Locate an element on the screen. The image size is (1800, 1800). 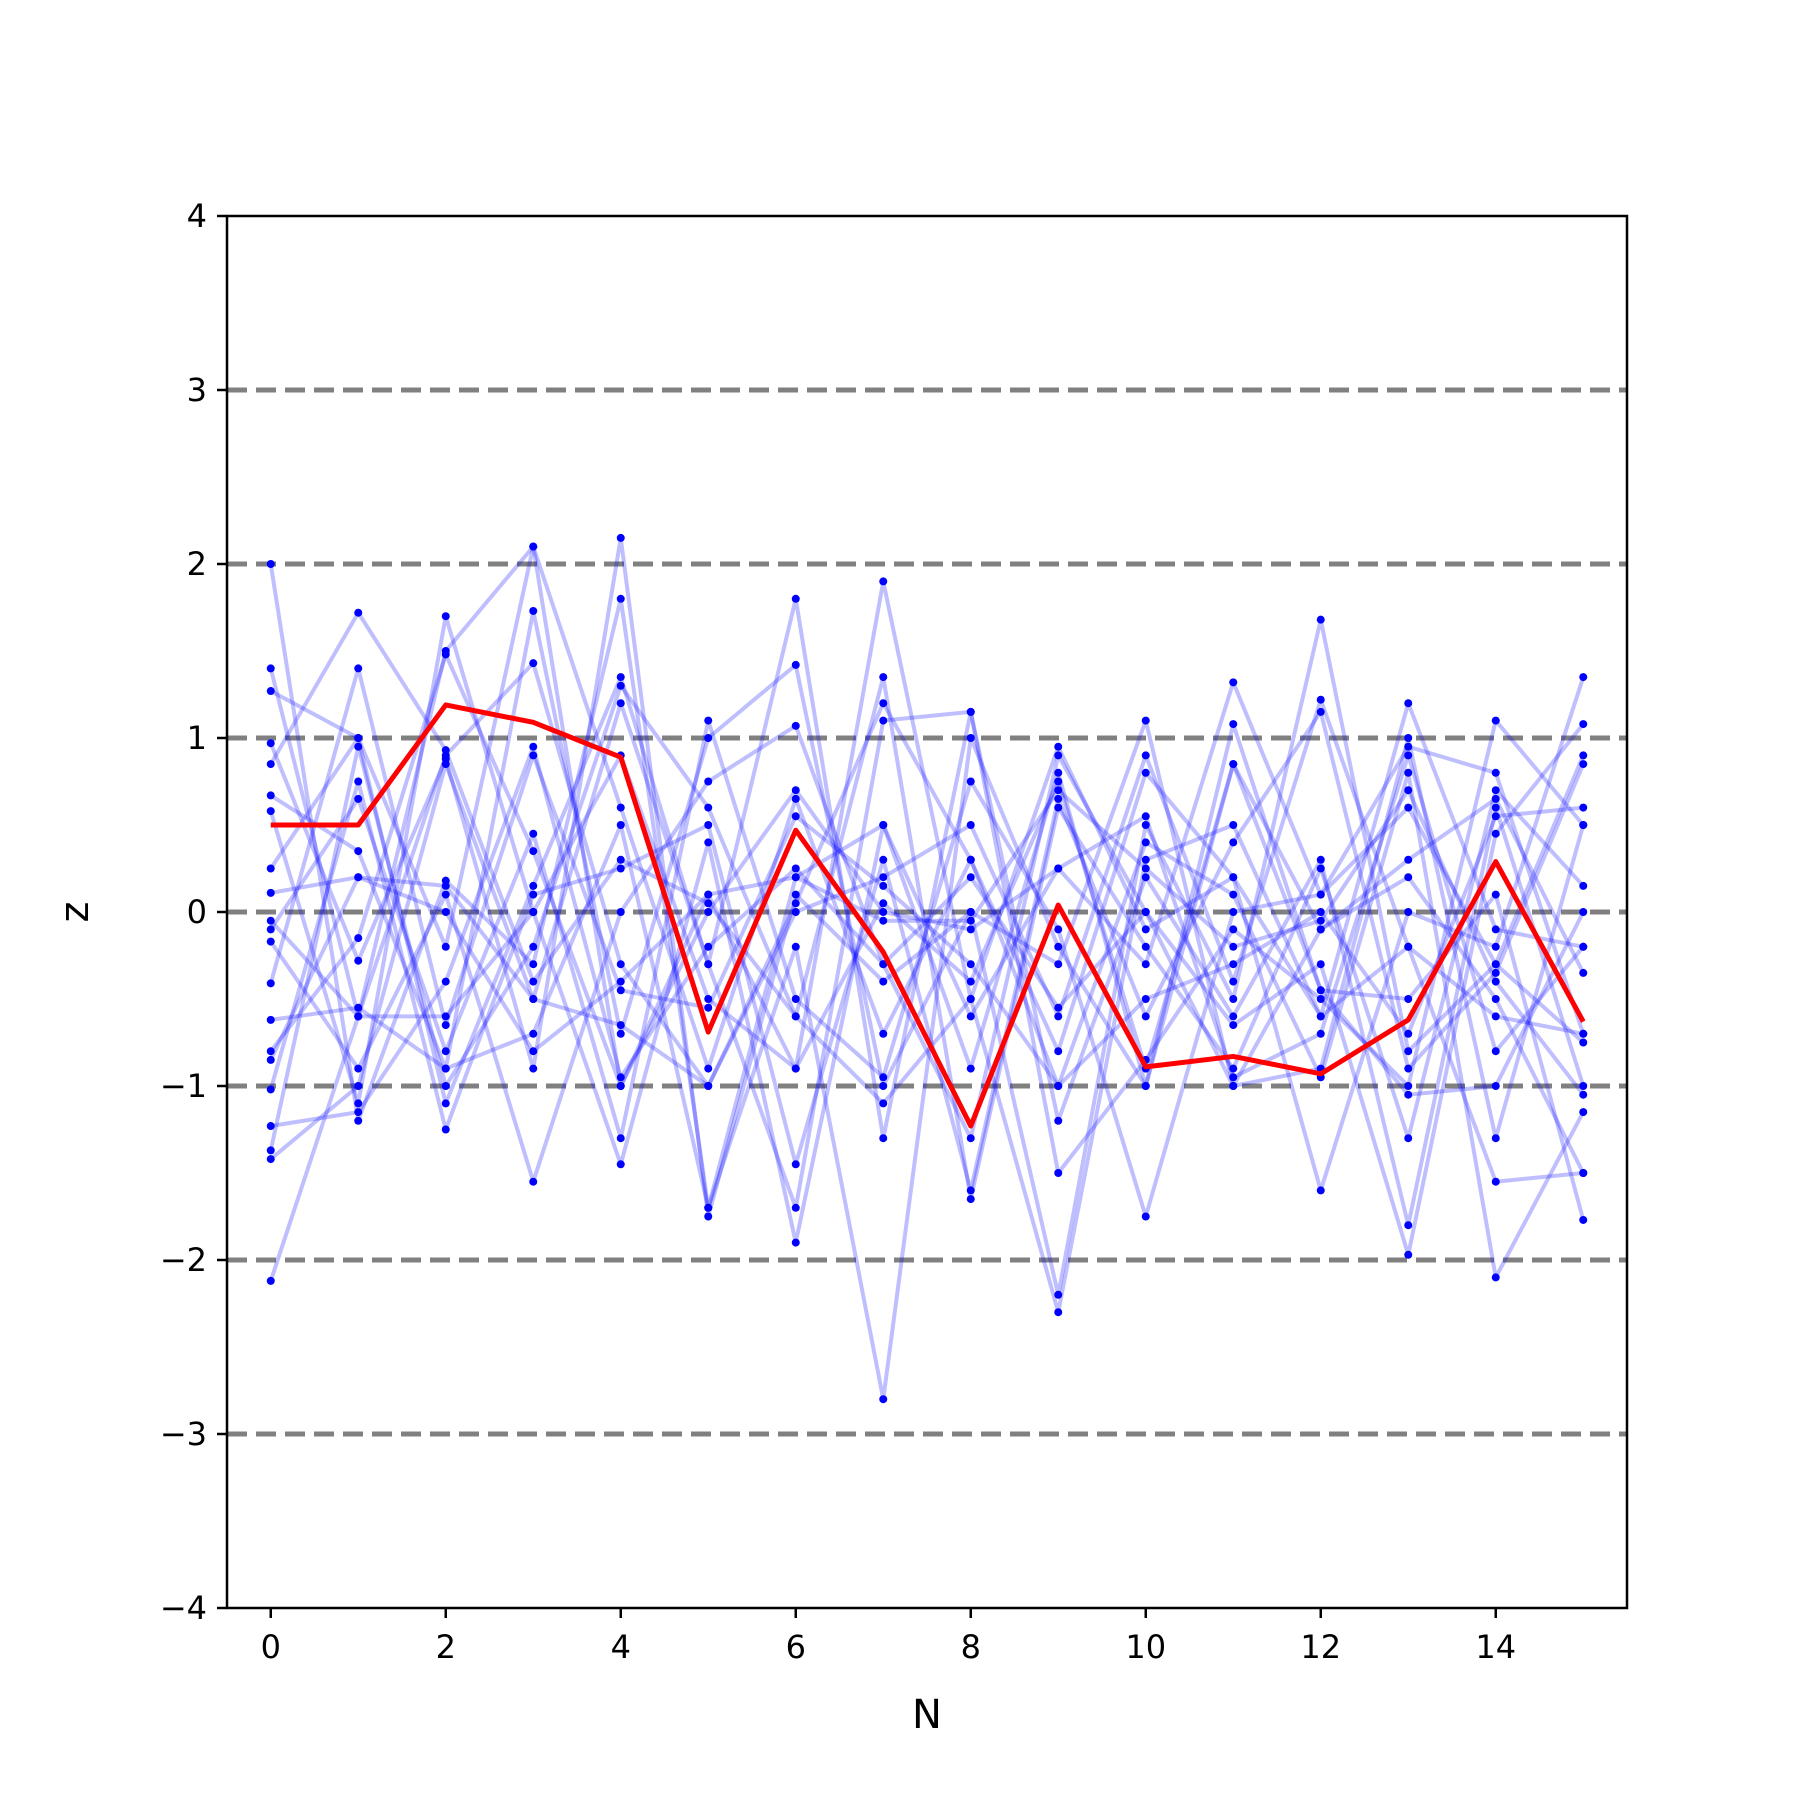
x-tick-label: 12 is located at coordinates (1320, 1647).